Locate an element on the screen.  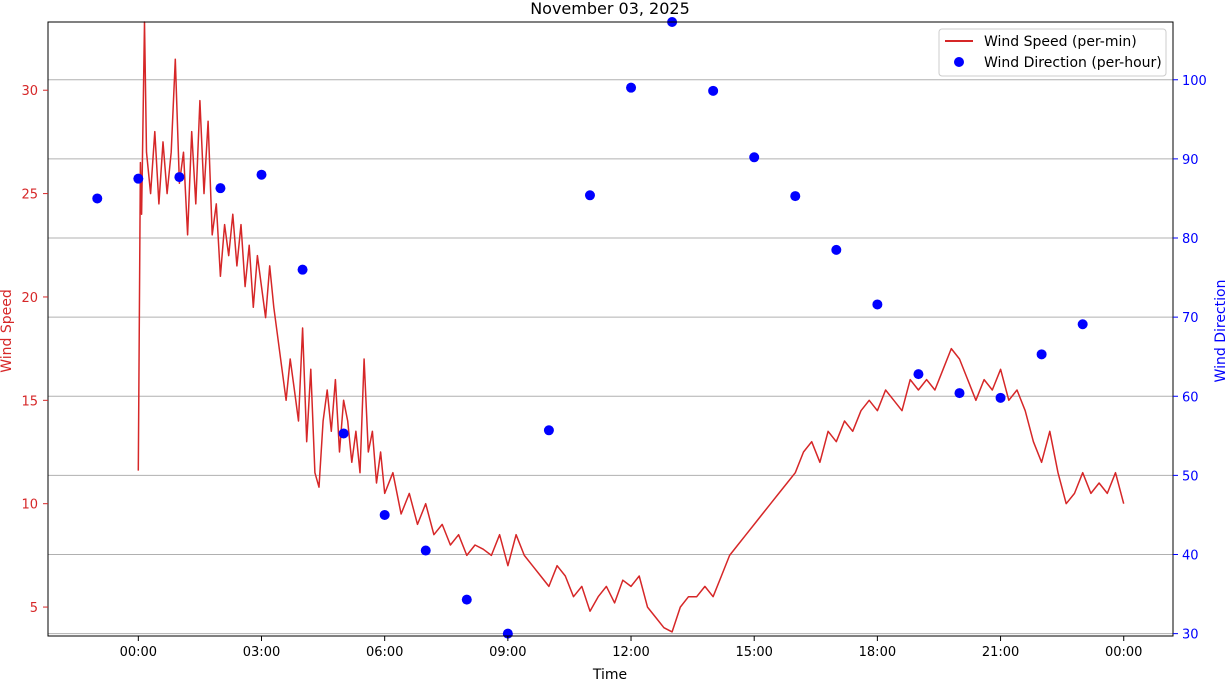
right-tick-label: 70 is located at coordinates (1190, 318).